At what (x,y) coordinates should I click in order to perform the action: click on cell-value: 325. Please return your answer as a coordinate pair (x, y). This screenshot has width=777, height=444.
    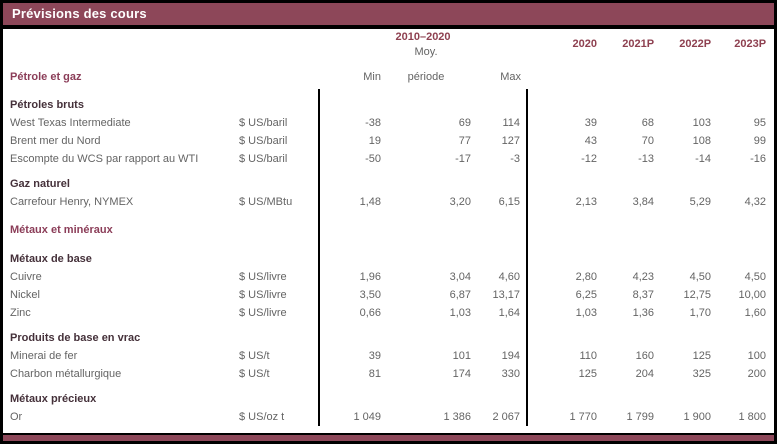
    Looking at the image, I should click on (702, 374).